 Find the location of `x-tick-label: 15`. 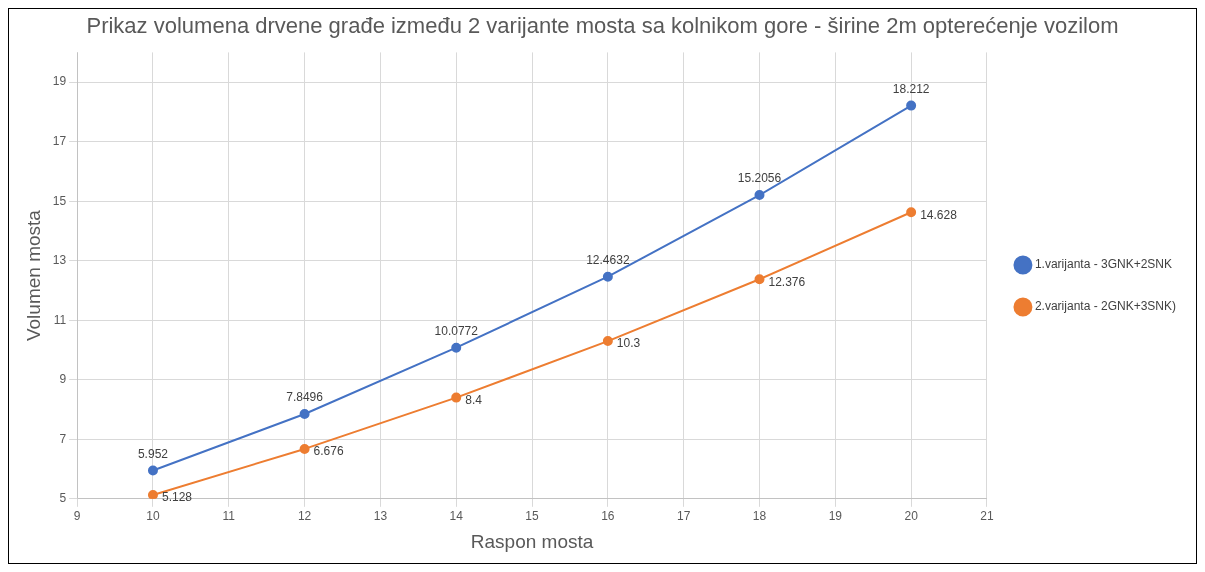

x-tick-label: 15 is located at coordinates (532, 516).